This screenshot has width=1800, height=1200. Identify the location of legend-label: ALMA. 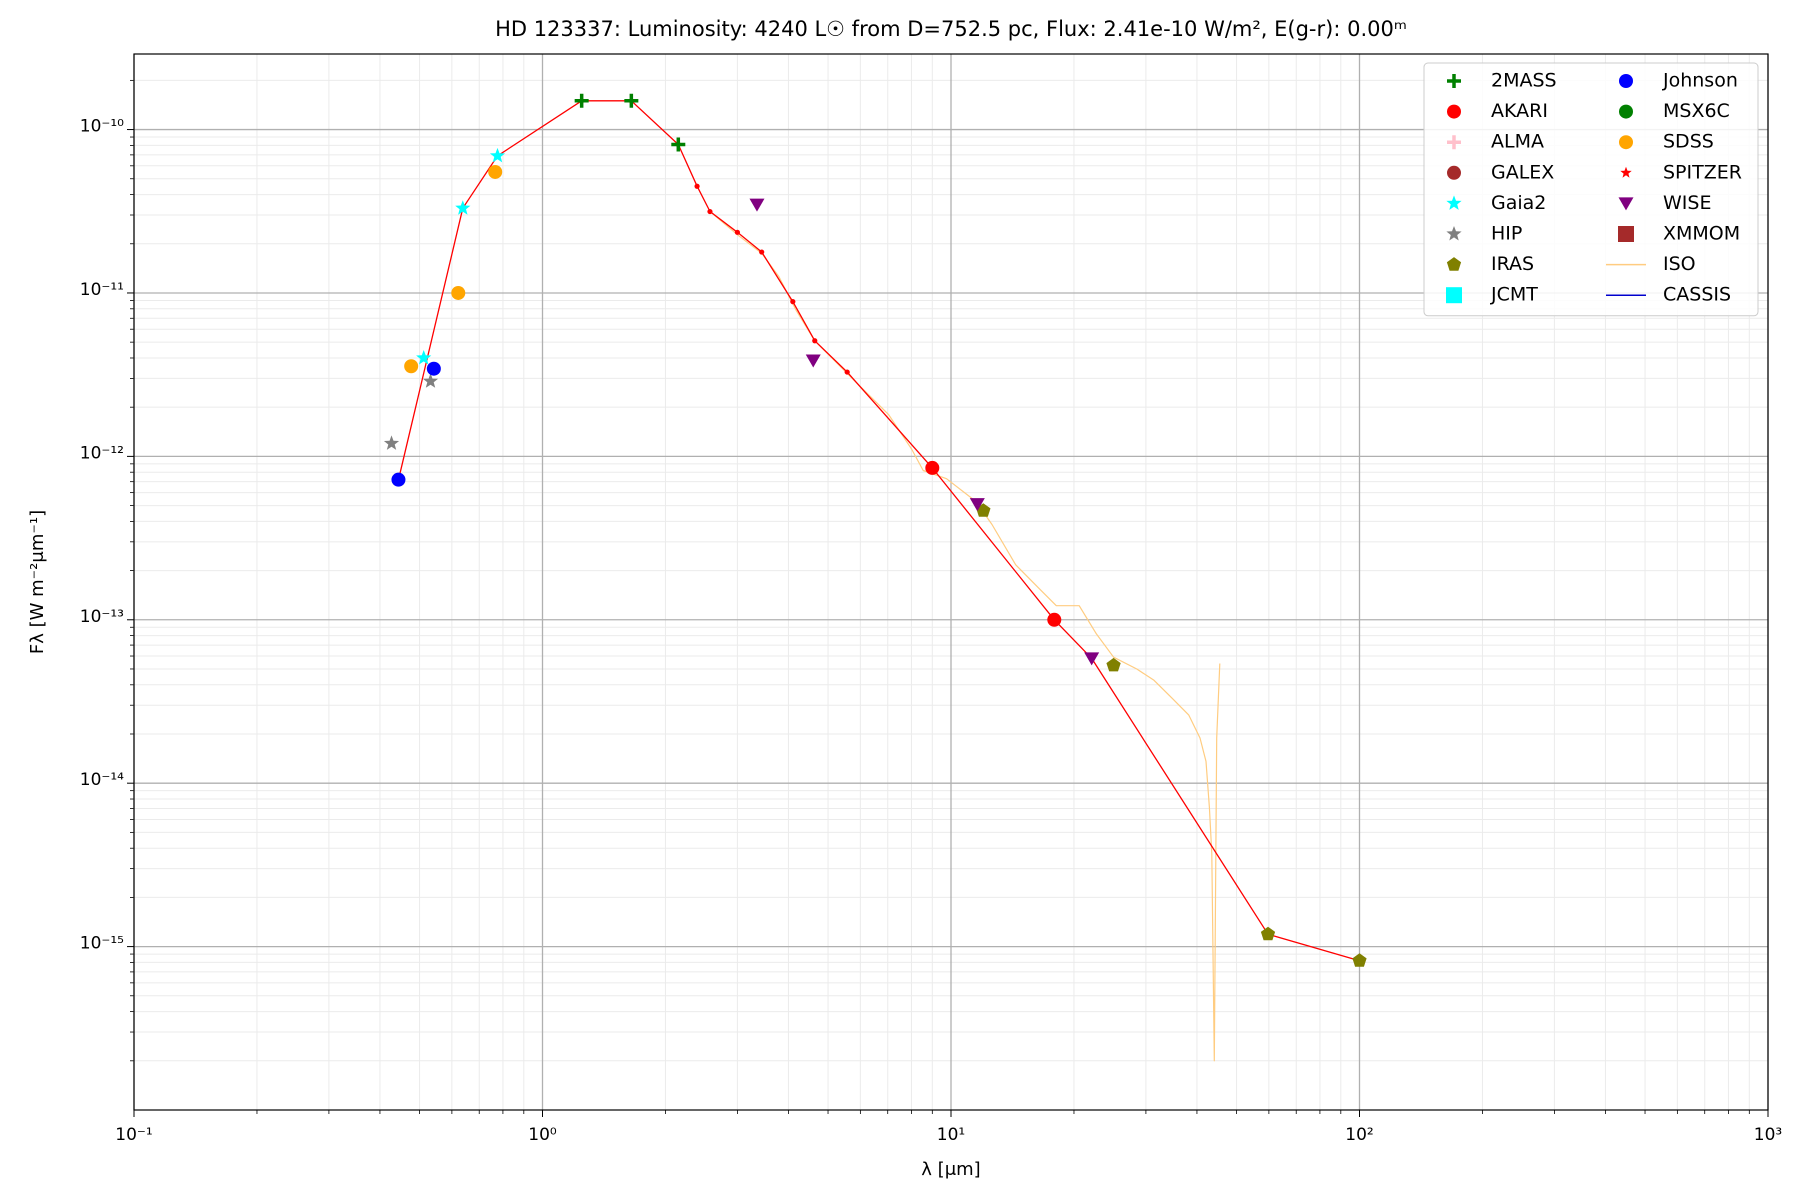
(1517, 142).